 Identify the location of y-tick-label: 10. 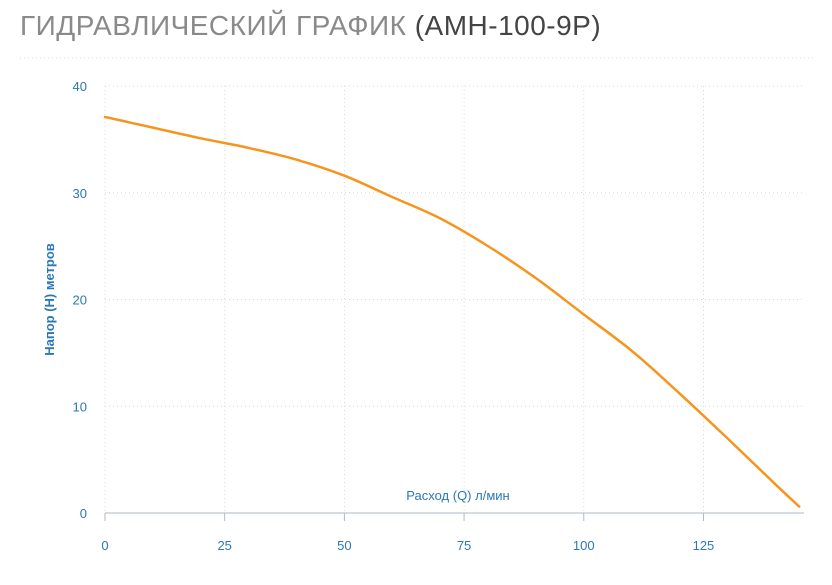
(80, 406).